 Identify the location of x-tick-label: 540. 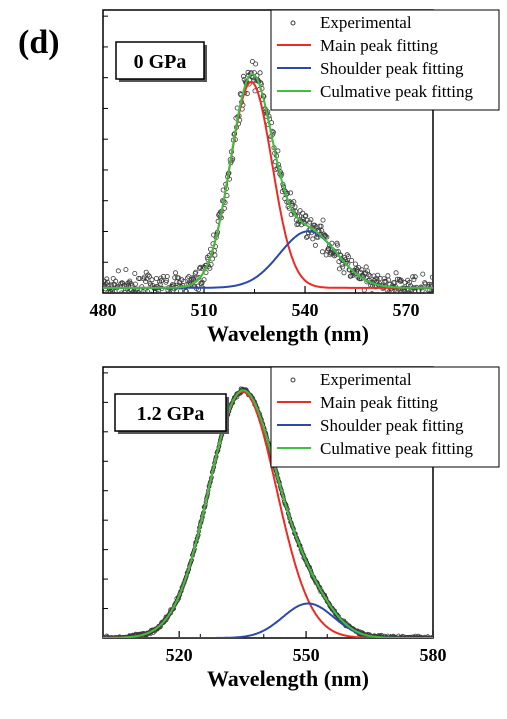
(305, 310).